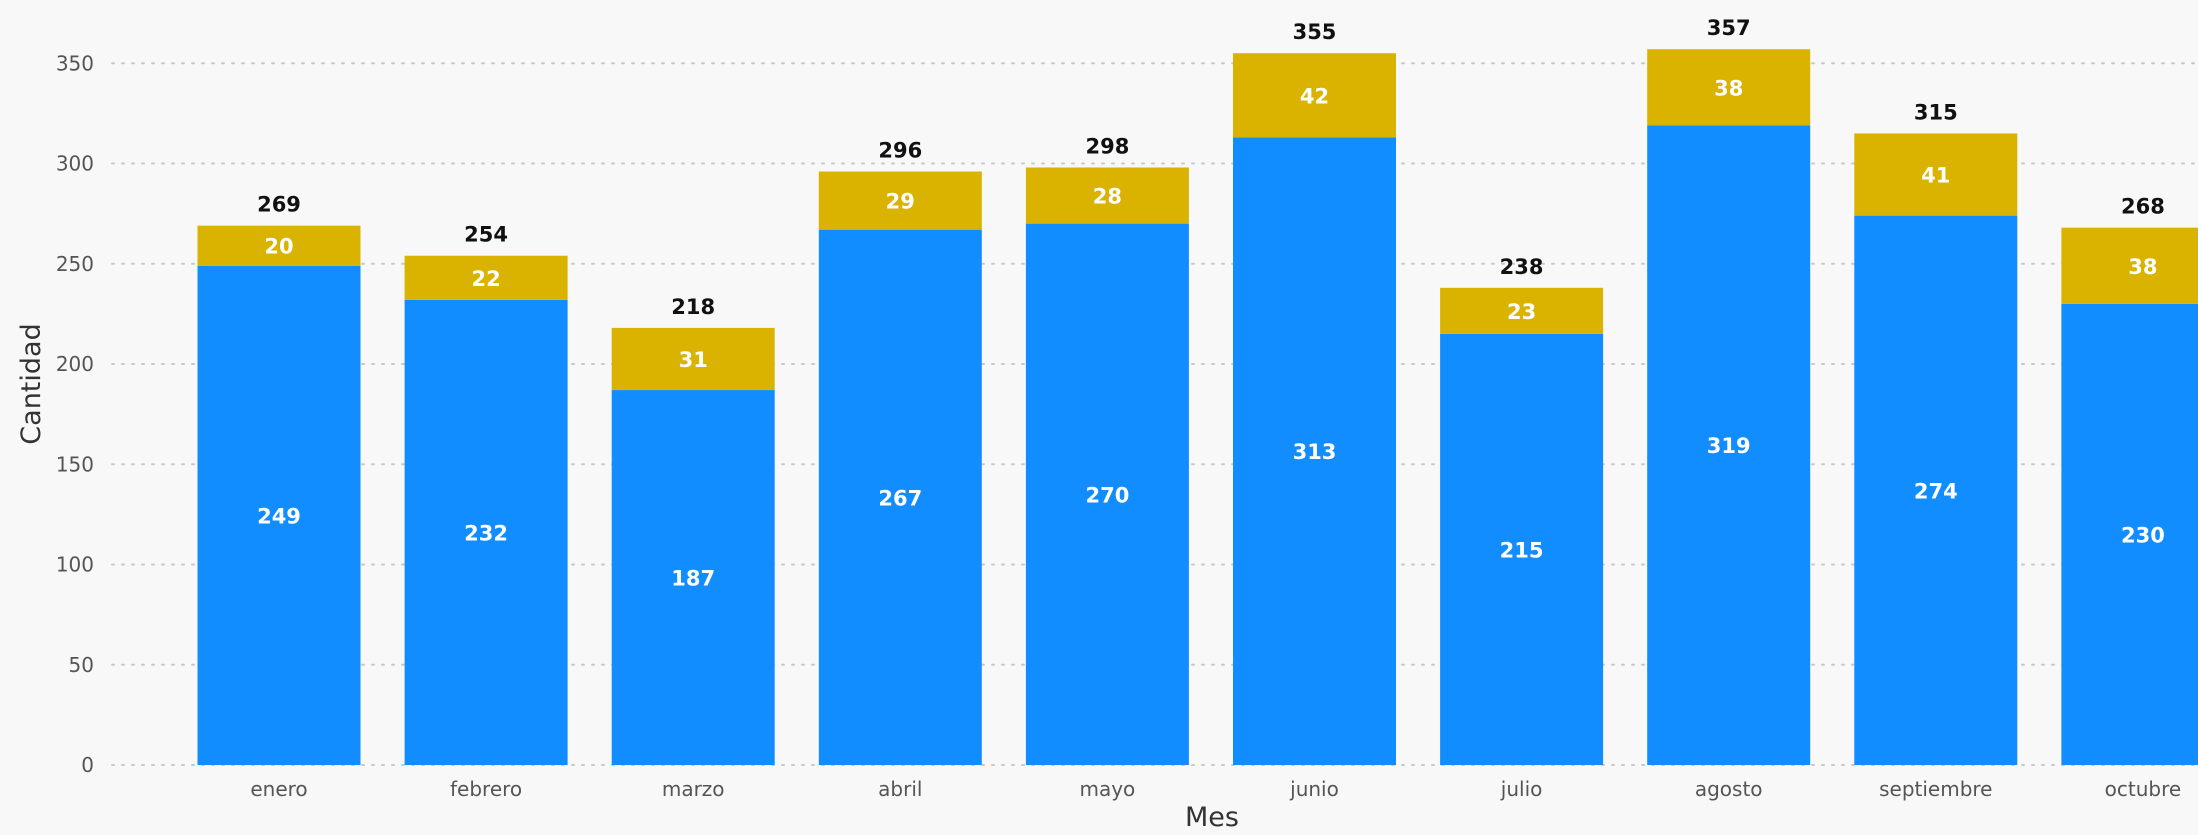  What do you see at coordinates (1729, 446) in the screenshot?
I see `segment-value-label: 319` at bounding box center [1729, 446].